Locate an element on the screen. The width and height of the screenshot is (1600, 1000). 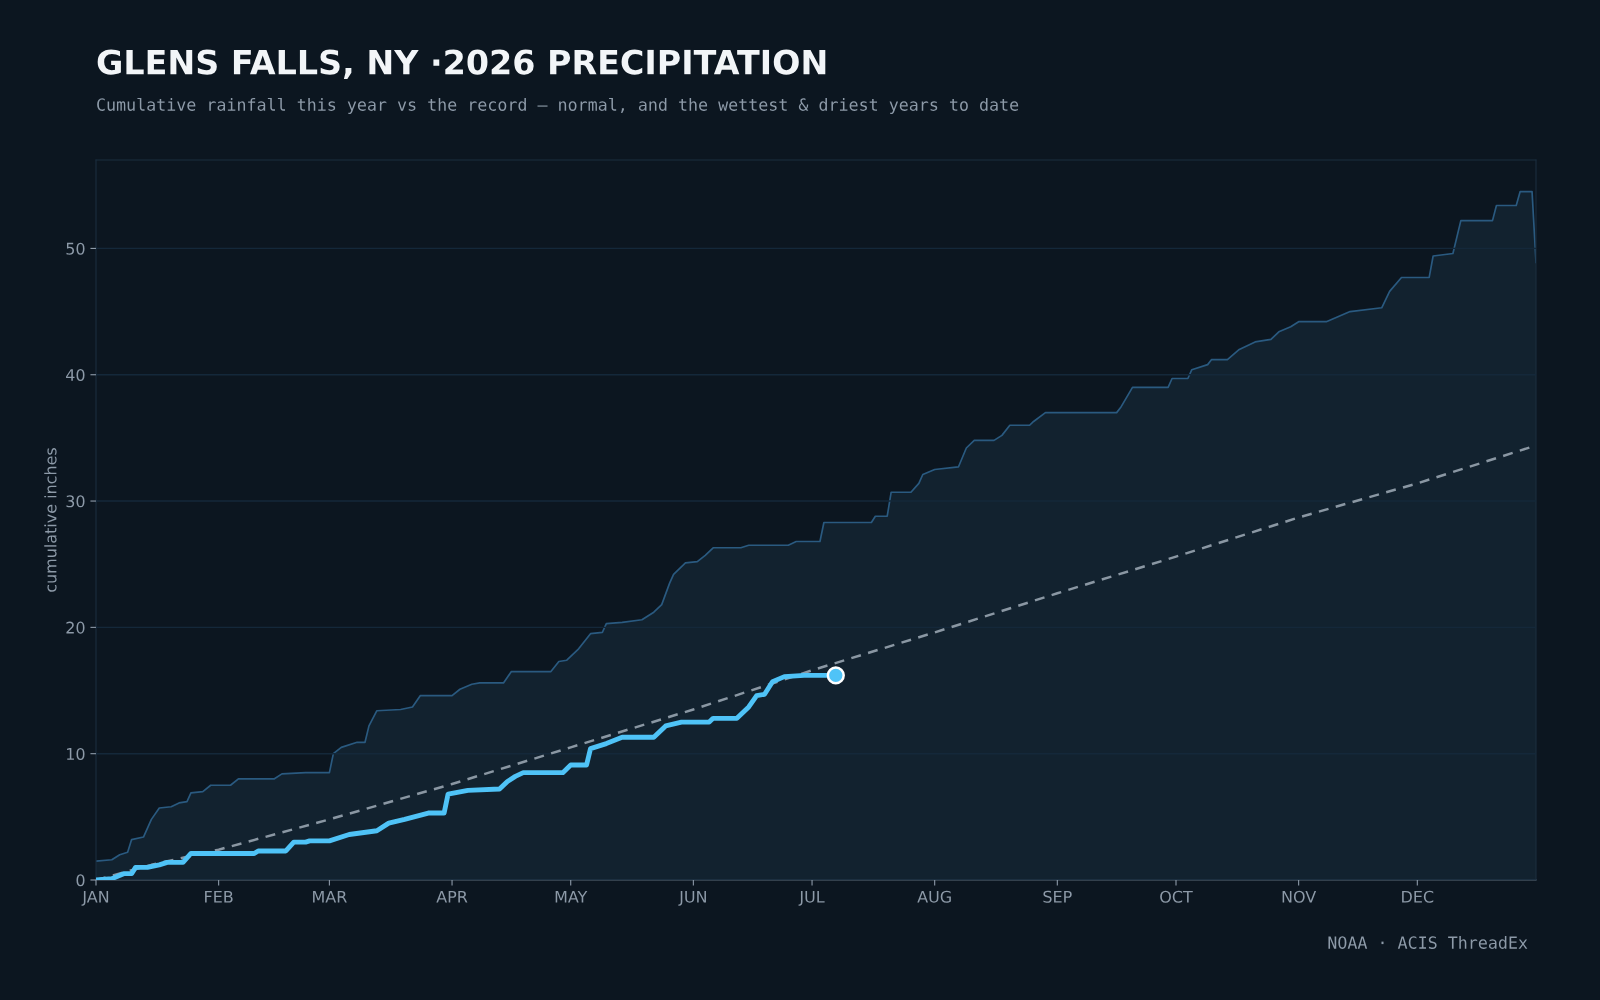
x-tick-label: DEC is located at coordinates (1418, 896).